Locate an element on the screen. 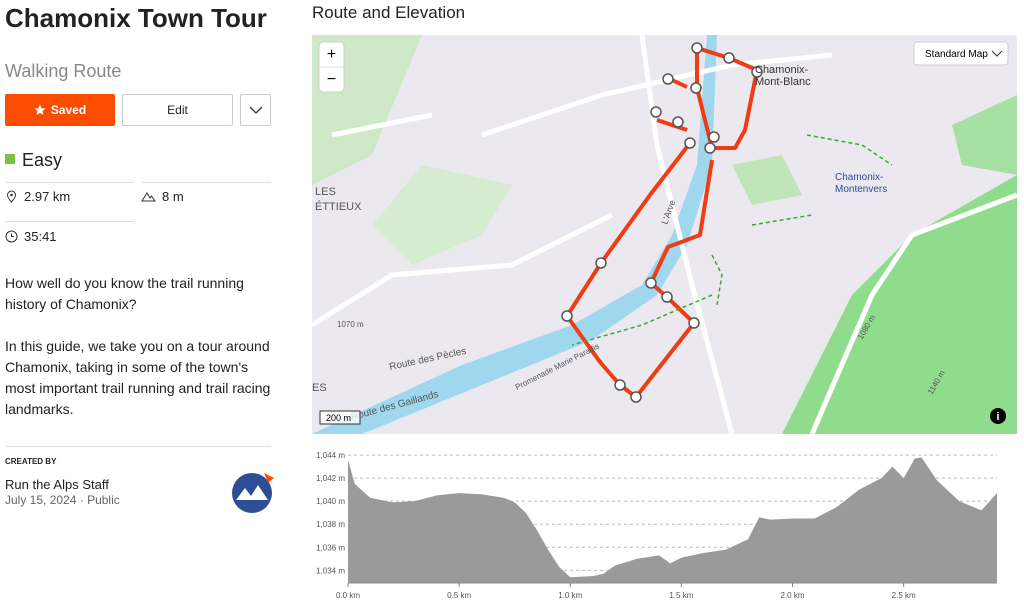  x-tick-label: 2.5 km is located at coordinates (904, 595).